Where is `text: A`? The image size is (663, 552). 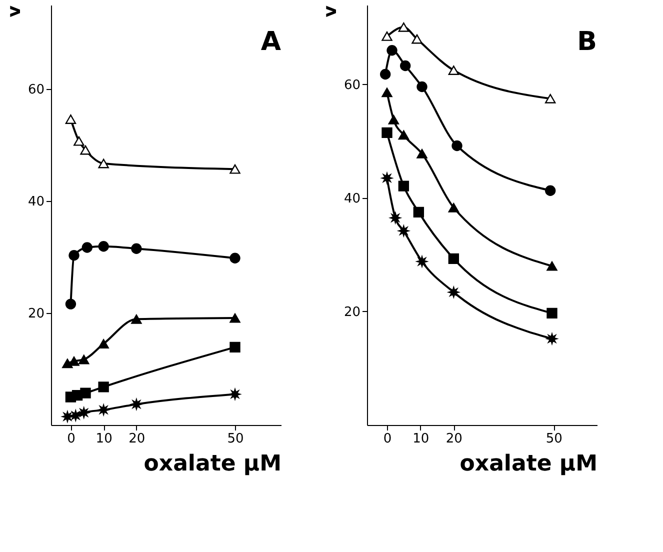 text: A is located at coordinates (270, 42).